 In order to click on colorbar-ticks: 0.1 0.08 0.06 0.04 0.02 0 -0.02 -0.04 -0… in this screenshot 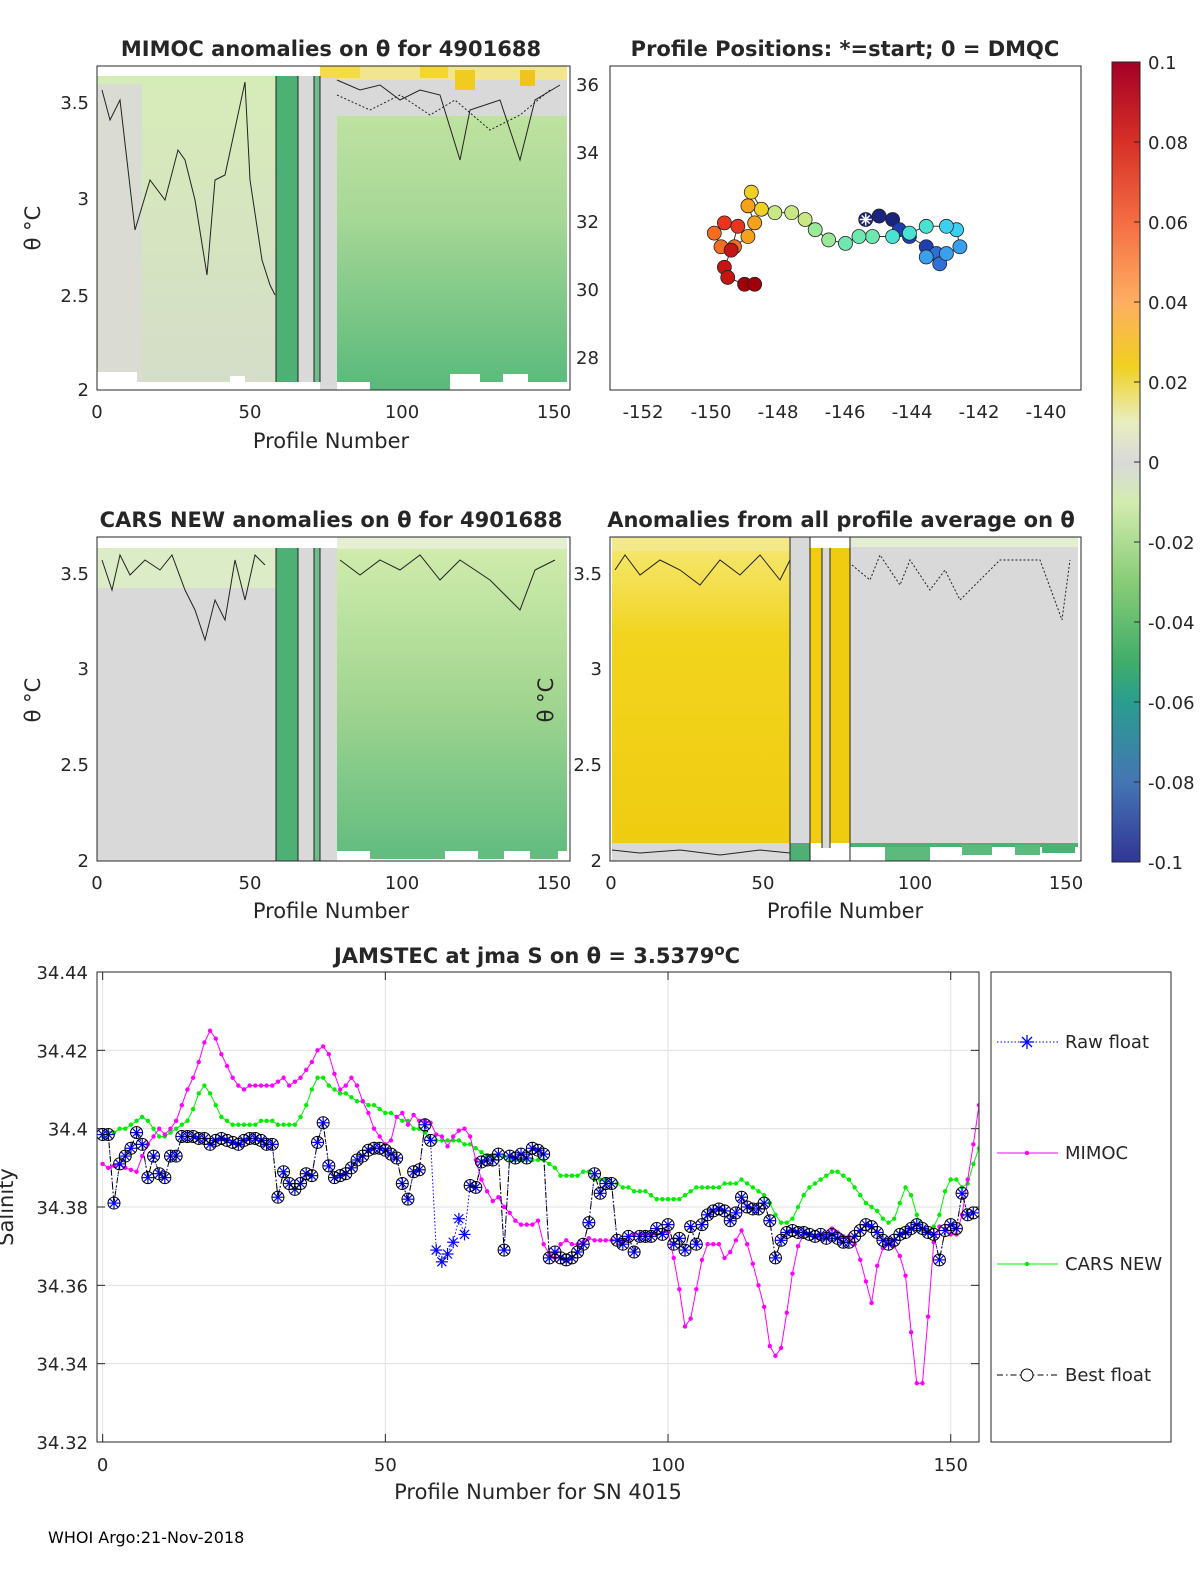, I will do `click(1171, 463)`.